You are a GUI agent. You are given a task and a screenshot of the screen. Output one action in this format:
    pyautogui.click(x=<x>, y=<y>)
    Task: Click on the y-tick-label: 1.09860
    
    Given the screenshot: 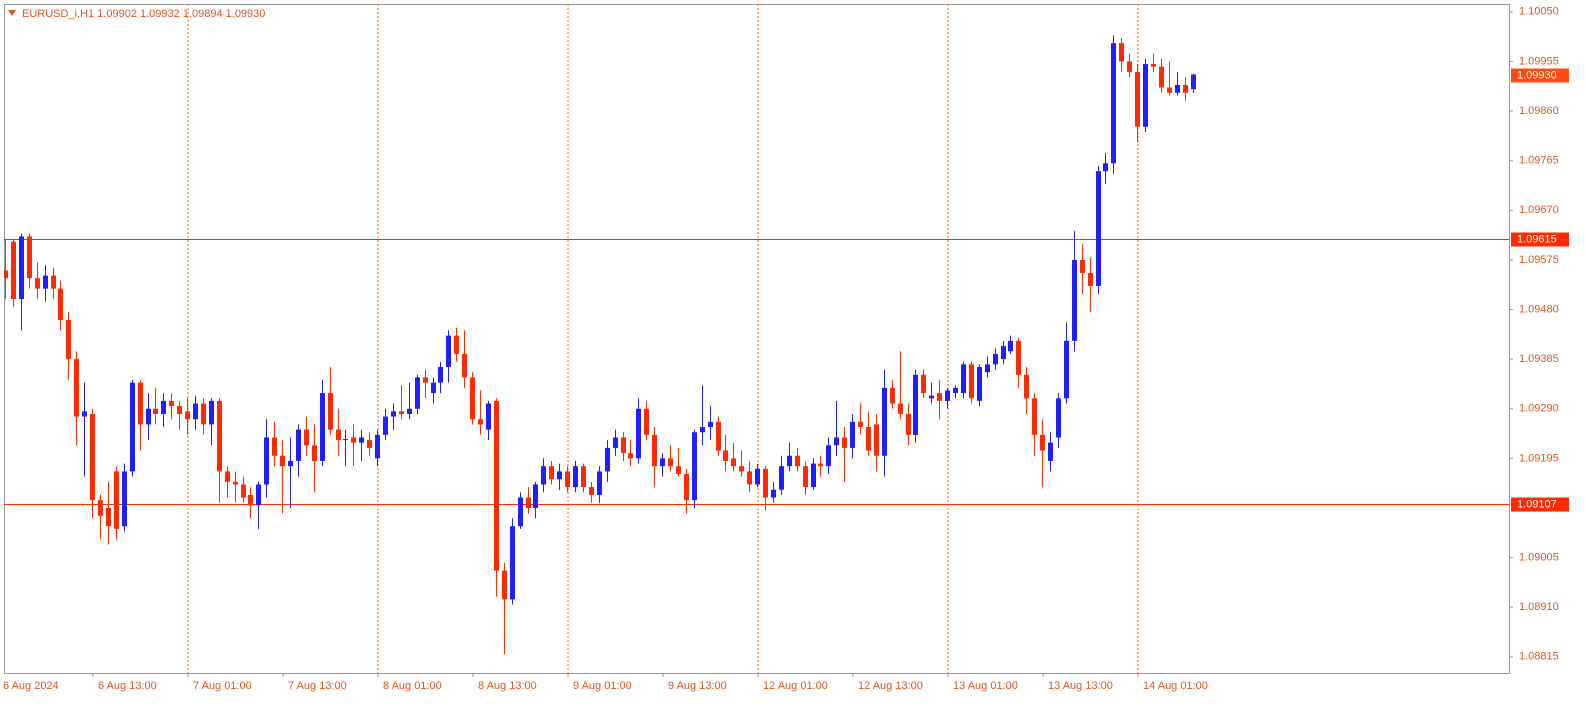 What is the action you would take?
    pyautogui.click(x=1539, y=111)
    